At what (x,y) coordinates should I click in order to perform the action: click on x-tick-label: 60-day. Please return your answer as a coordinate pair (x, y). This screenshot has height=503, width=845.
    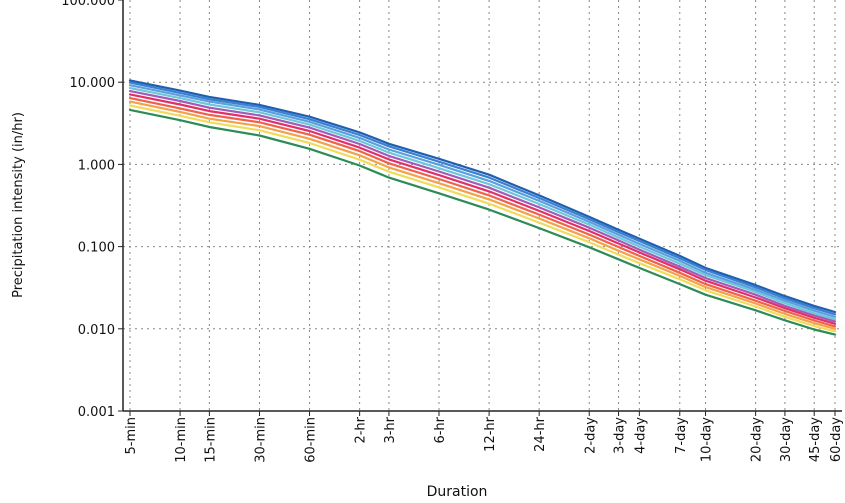
    Looking at the image, I should click on (836, 439).